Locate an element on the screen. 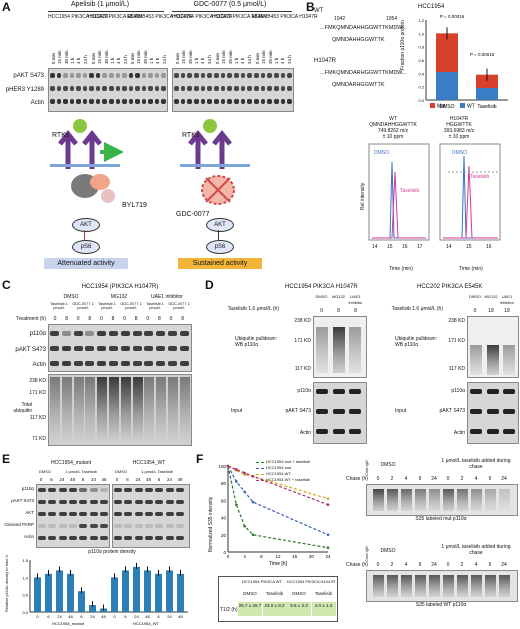 The width and height of the screenshot is (520, 629). chart-f-series-line is located at coordinates (278, 485).